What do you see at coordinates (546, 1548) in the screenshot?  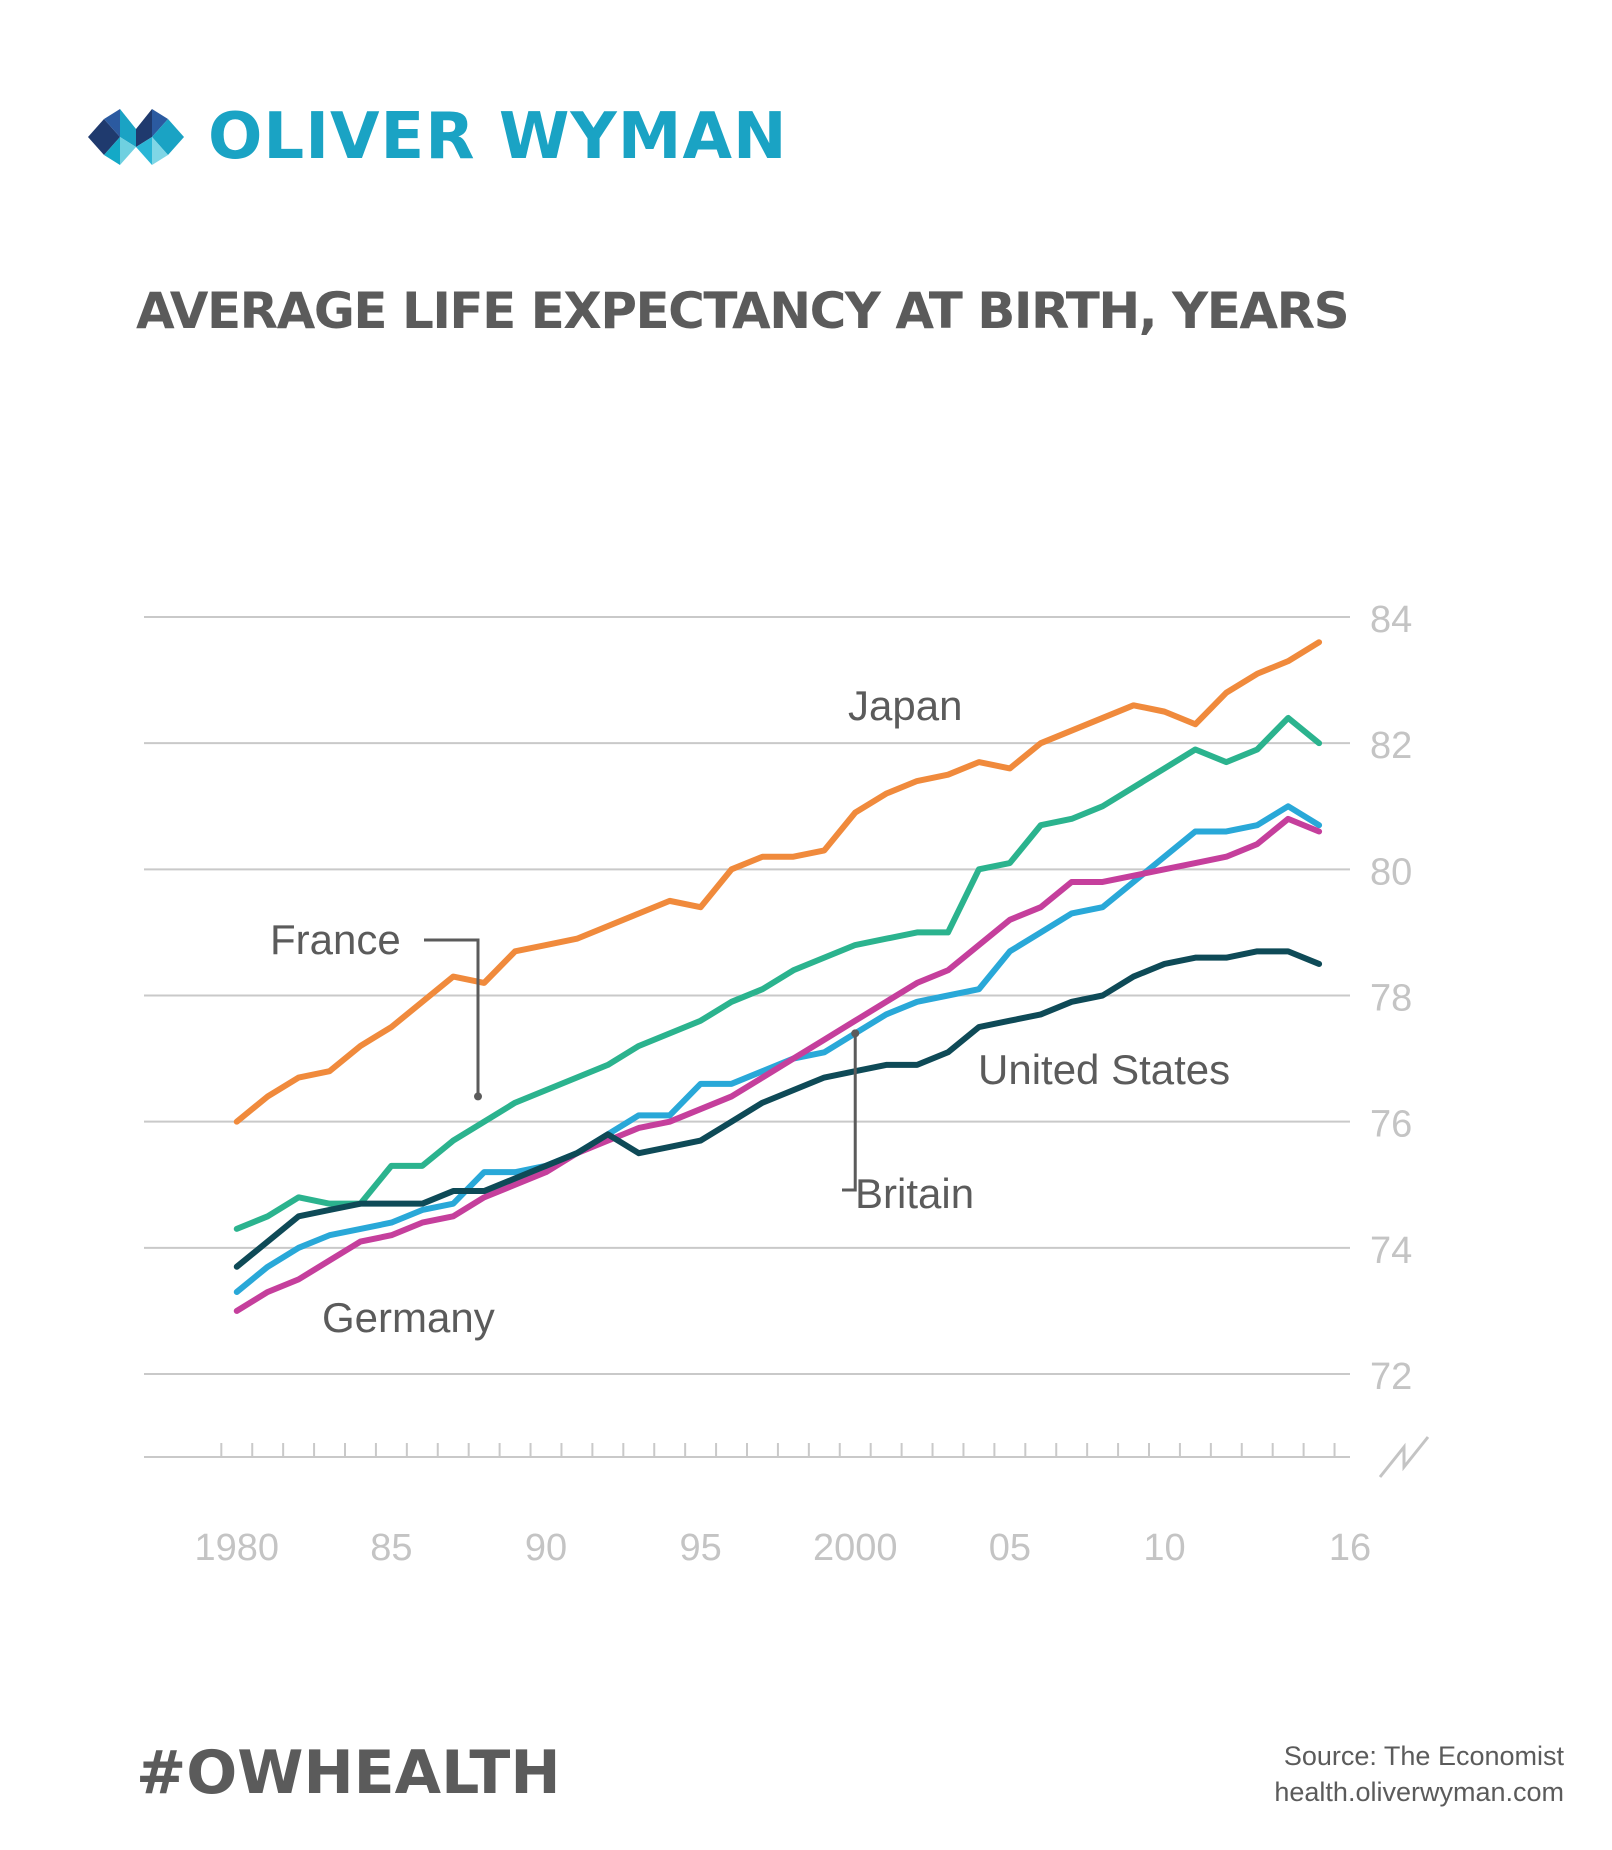 I see `x-tick-label-90: 90` at bounding box center [546, 1548].